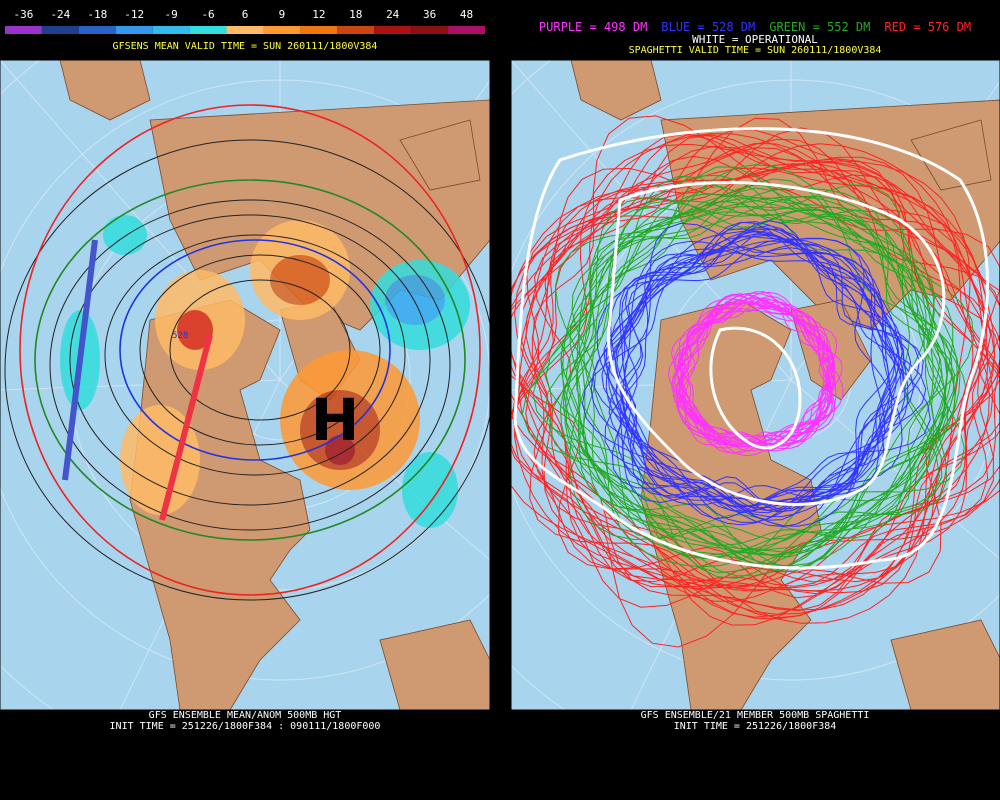  Describe the element at coordinates (755, 726) in the screenshot. I see `right-footer: INIT TIME = 251226/1800F384` at that location.